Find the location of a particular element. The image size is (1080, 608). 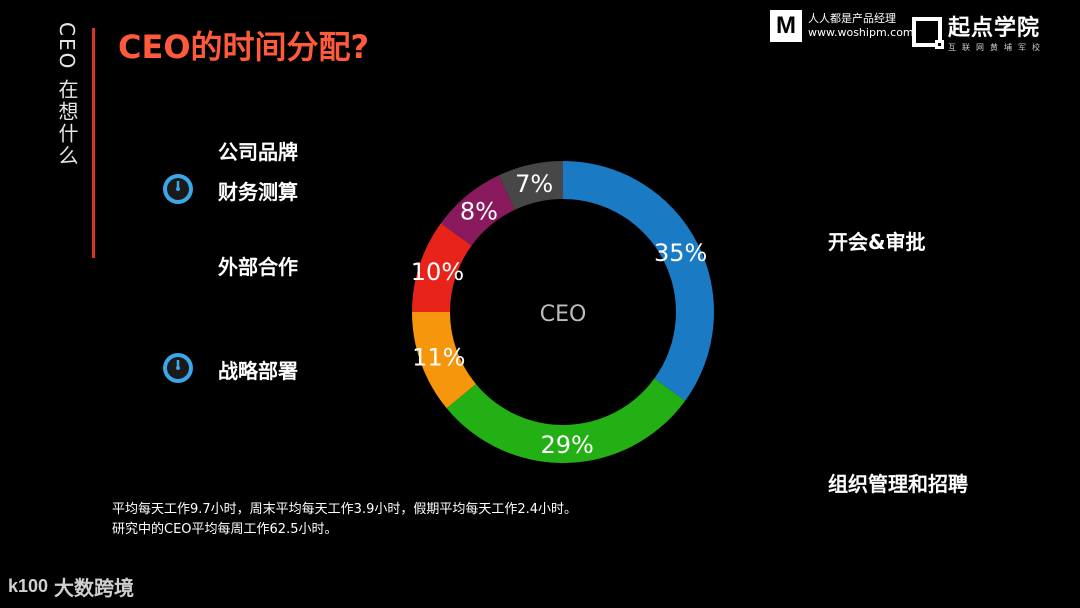

qidian-brand: 起点学院 互联网黄埔军校 is located at coordinates (979, 31).